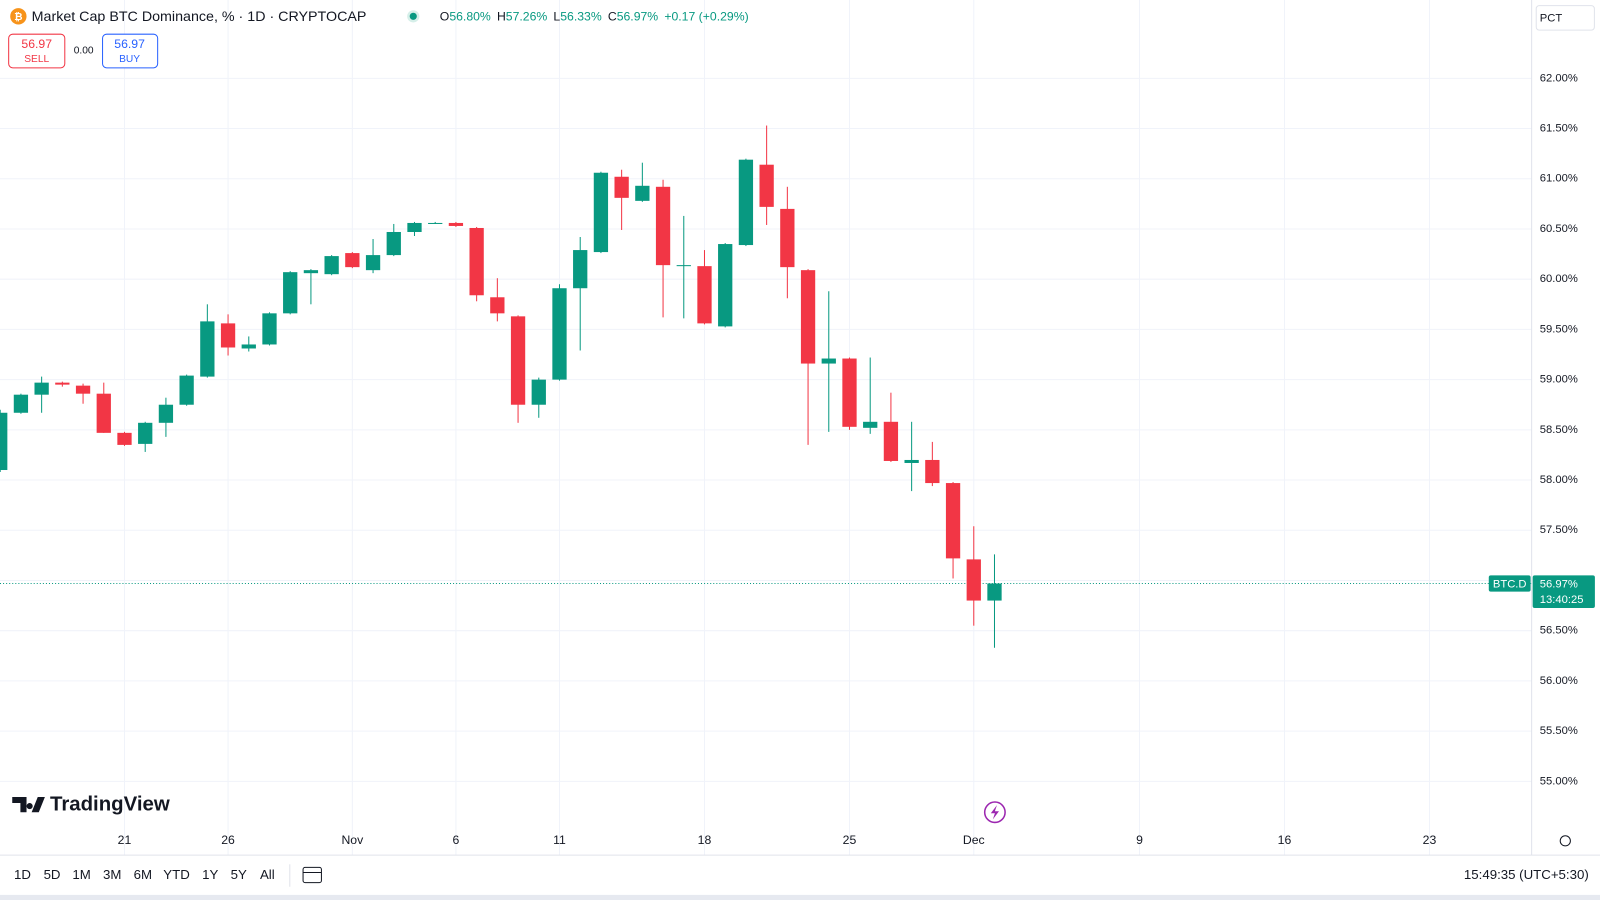 Image resolution: width=1600 pixels, height=900 pixels. Describe the element at coordinates (974, 840) in the screenshot. I see `x-tick-label: Dec` at that location.